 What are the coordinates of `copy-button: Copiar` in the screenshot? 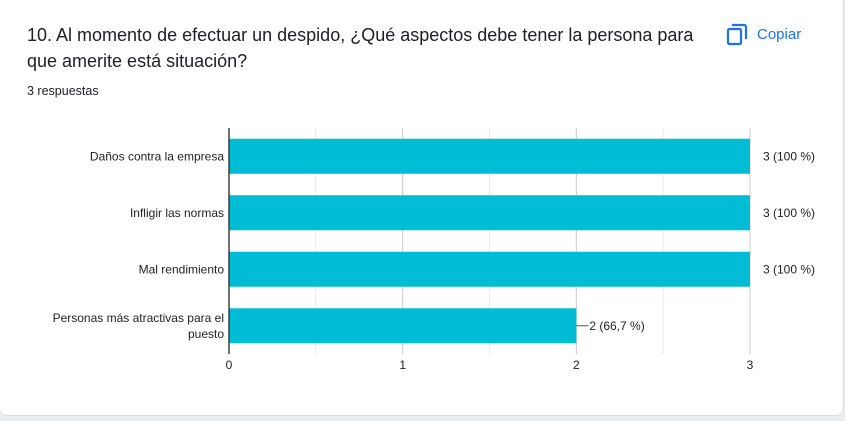 It's located at (763, 34).